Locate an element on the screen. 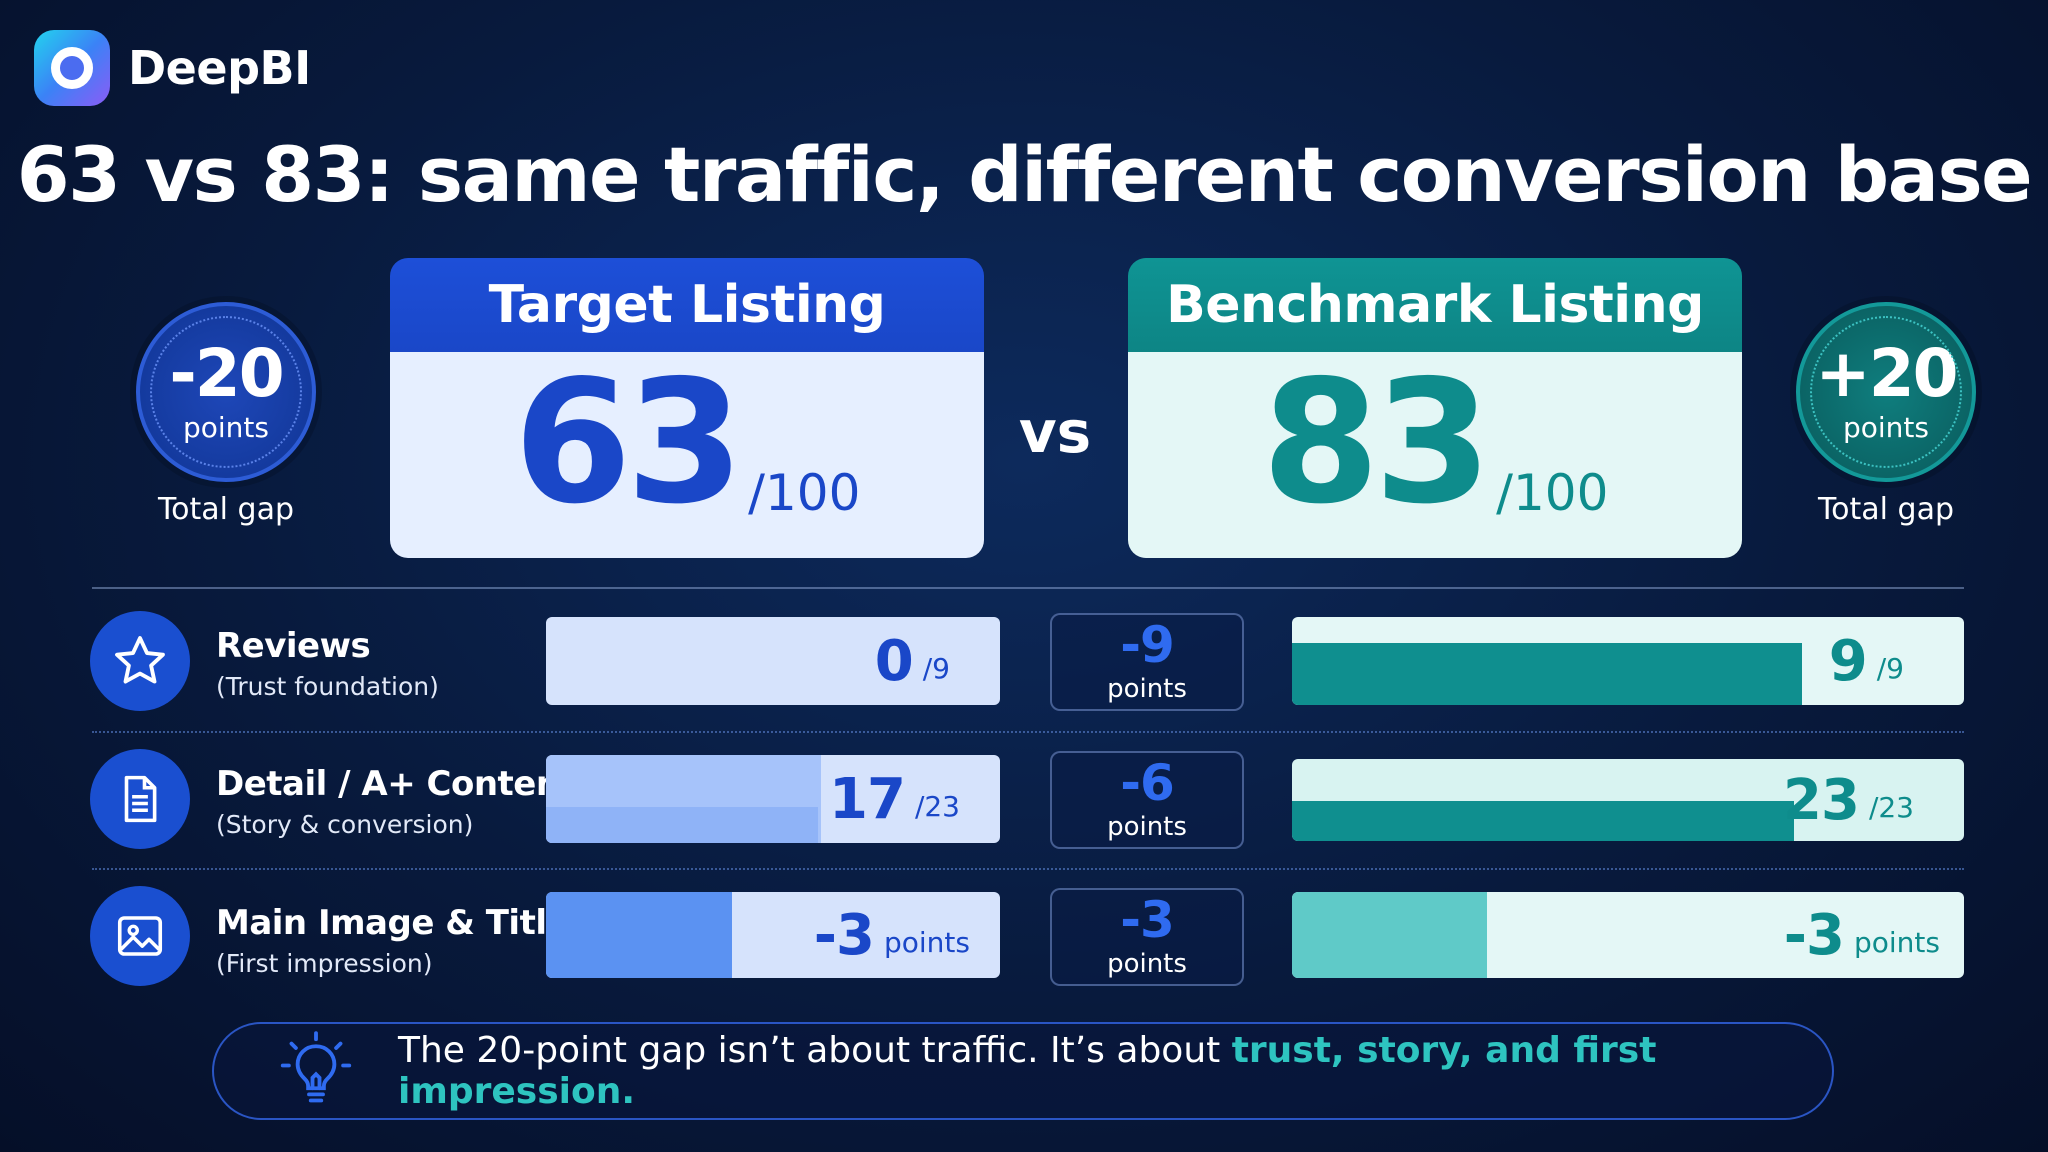 The image size is (2048, 1152). target-bar-main-image: -3 points is located at coordinates (773, 935).